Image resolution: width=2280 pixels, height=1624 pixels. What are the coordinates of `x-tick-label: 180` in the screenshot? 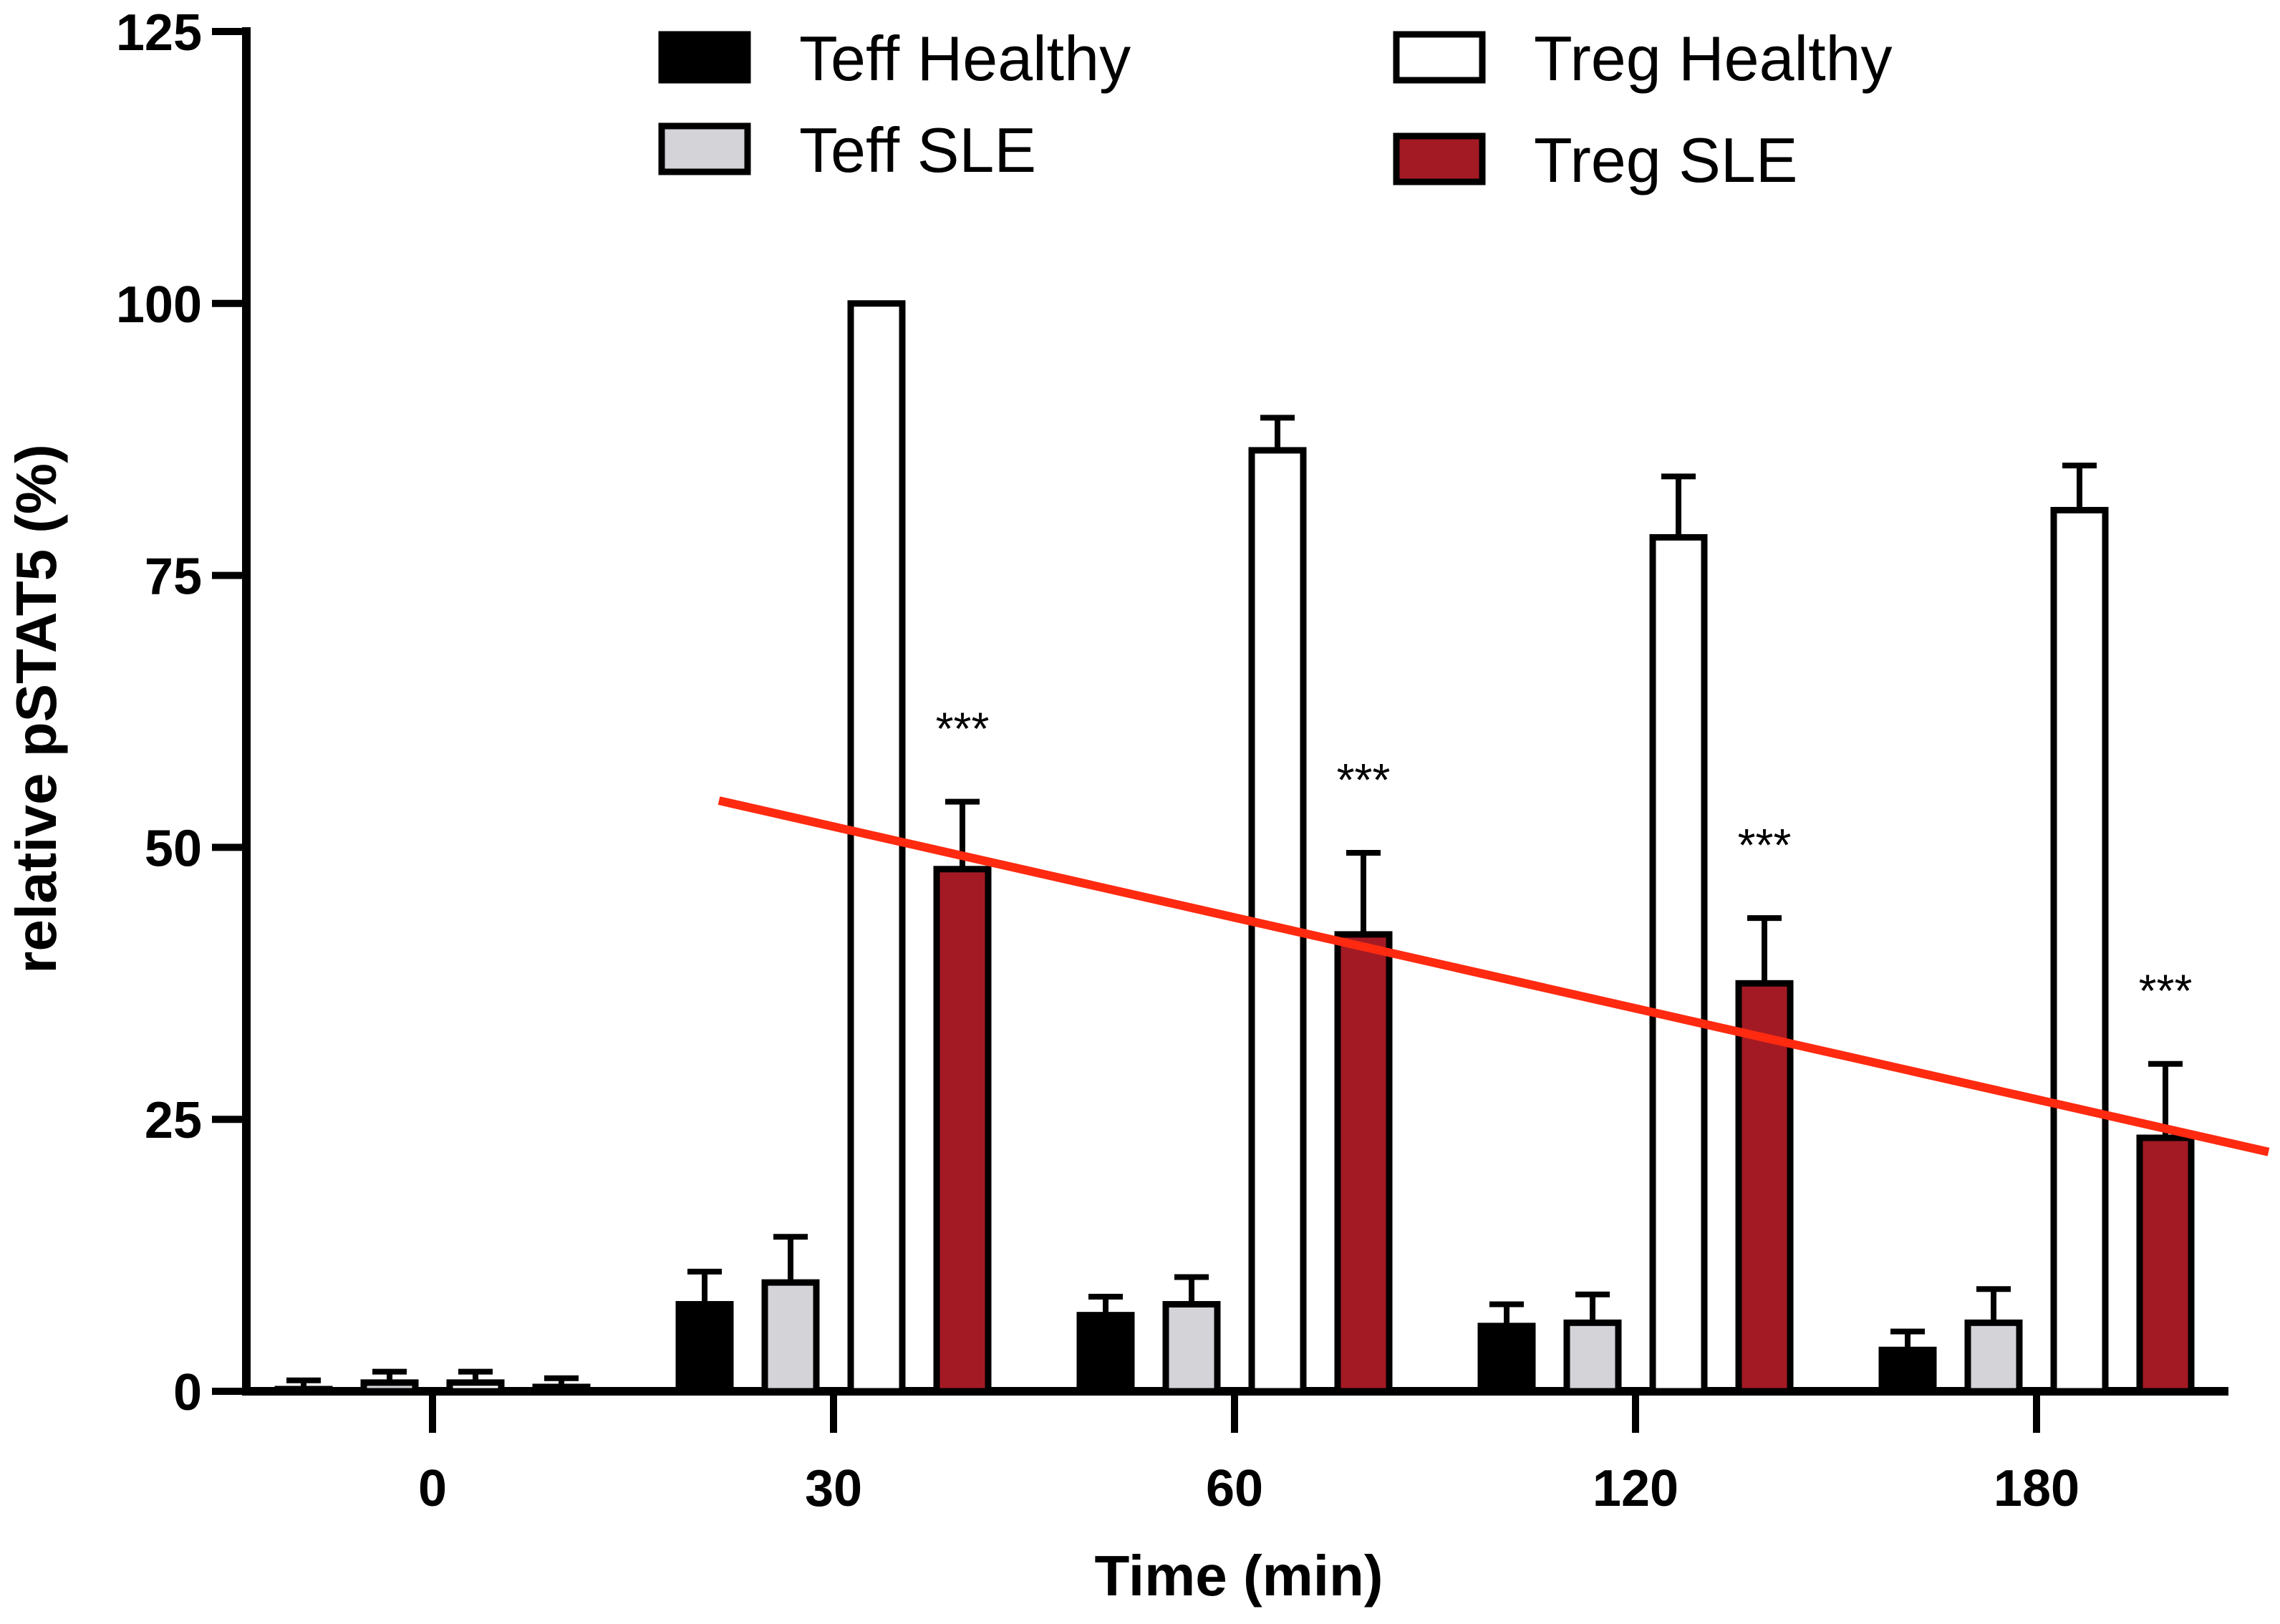 It's located at (2036, 1488).